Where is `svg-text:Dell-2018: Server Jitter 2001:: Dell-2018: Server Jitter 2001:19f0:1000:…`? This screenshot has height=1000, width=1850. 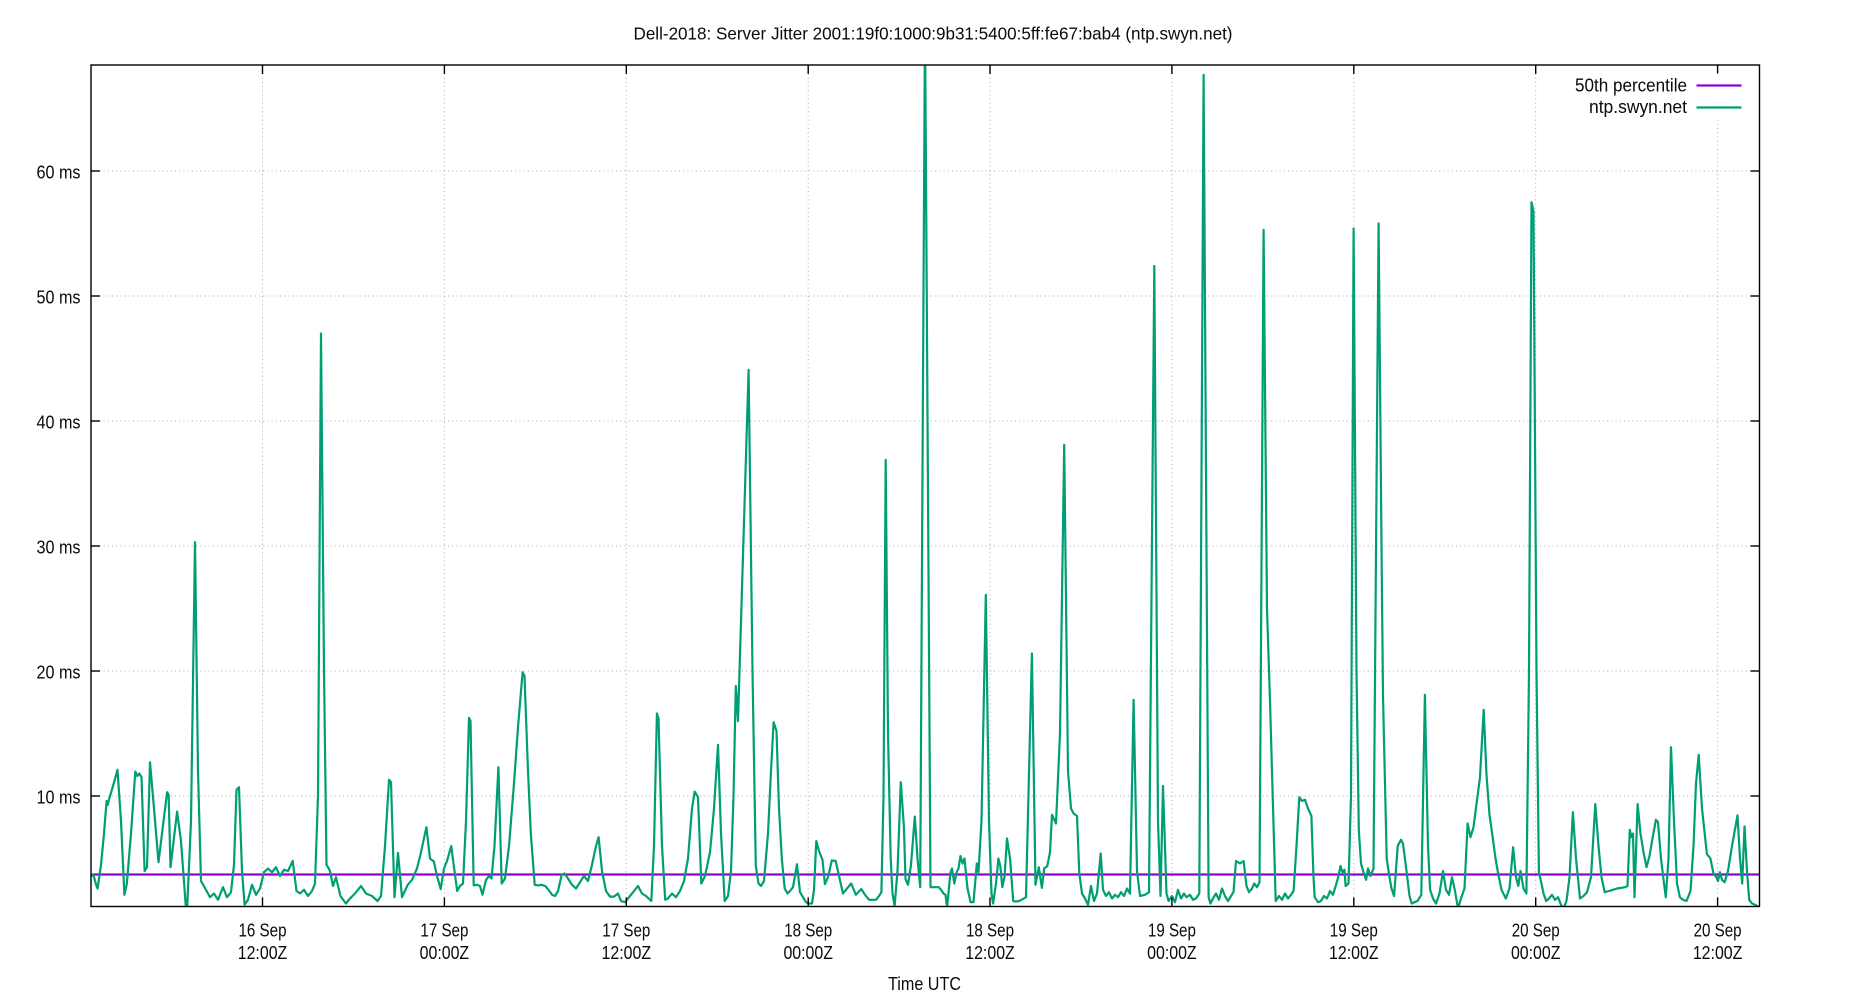 svg-text:Dell-2018: Server Jitter 2001:: Dell-2018: Server Jitter 2001:19f0:1000:… is located at coordinates (933, 34).